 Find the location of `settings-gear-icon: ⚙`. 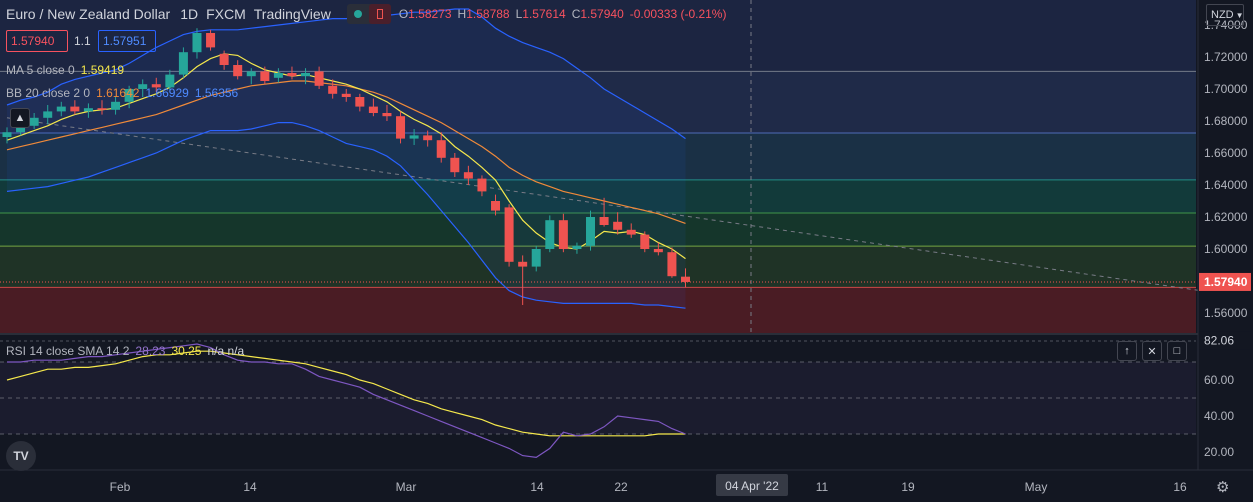

settings-gear-icon: ⚙ is located at coordinates (1223, 487).